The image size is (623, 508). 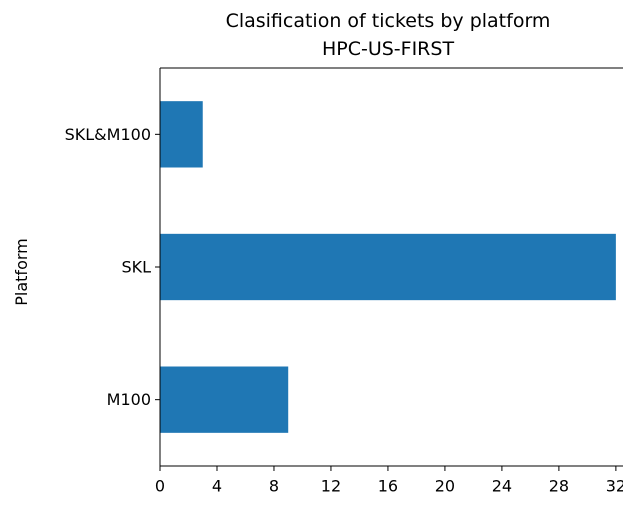 What do you see at coordinates (388, 49) in the screenshot?
I see `chart-title-line-2: HPC-US-FIRST` at bounding box center [388, 49].